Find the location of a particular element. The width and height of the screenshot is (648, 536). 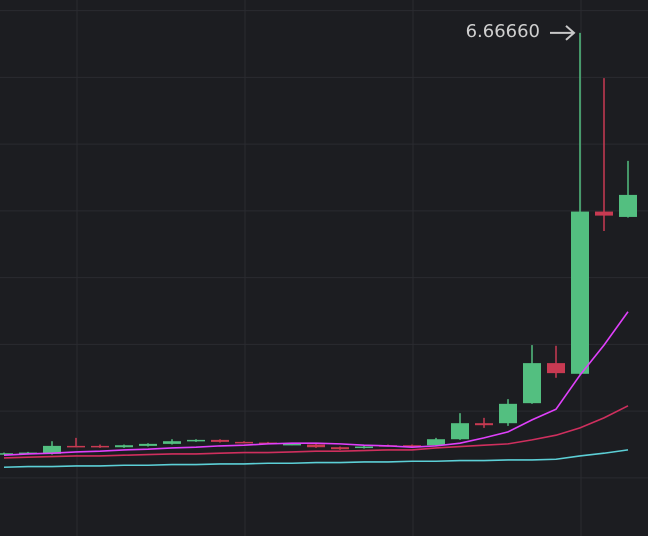

annotation-label: 6.66660 is located at coordinates (503, 31).